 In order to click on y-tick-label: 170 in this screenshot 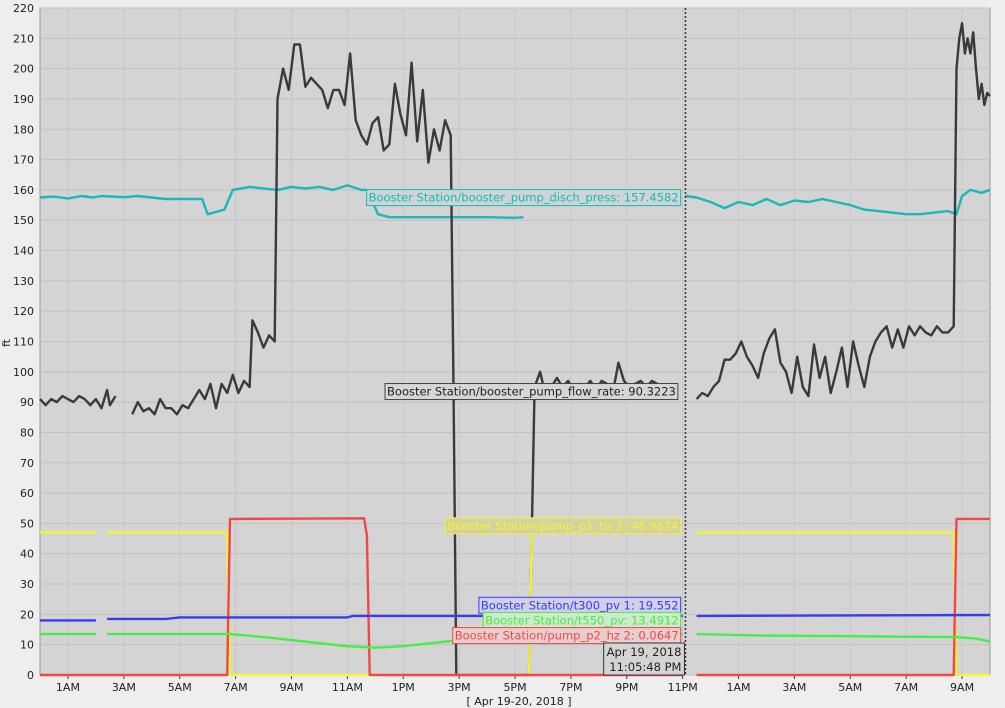, I will do `click(23, 160)`.